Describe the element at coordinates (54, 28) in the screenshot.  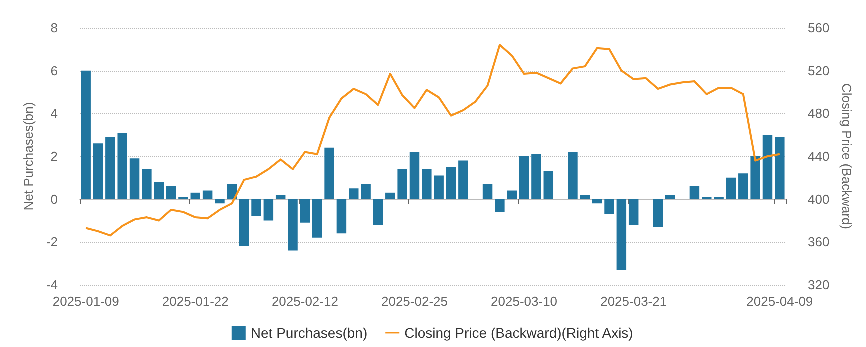
I see `y-tick-label: 8` at that location.